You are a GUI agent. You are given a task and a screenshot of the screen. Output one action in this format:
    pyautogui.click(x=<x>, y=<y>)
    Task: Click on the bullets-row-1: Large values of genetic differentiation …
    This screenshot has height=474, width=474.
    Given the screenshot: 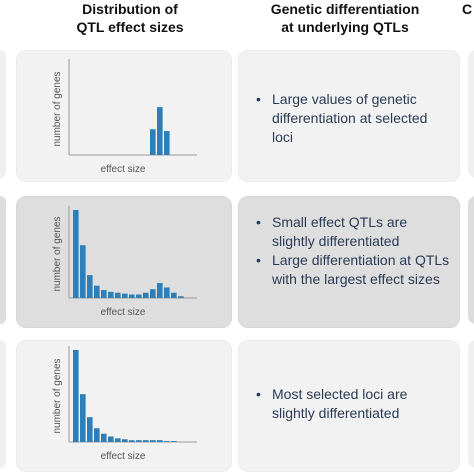 What is the action you would take?
    pyautogui.click(x=352, y=118)
    